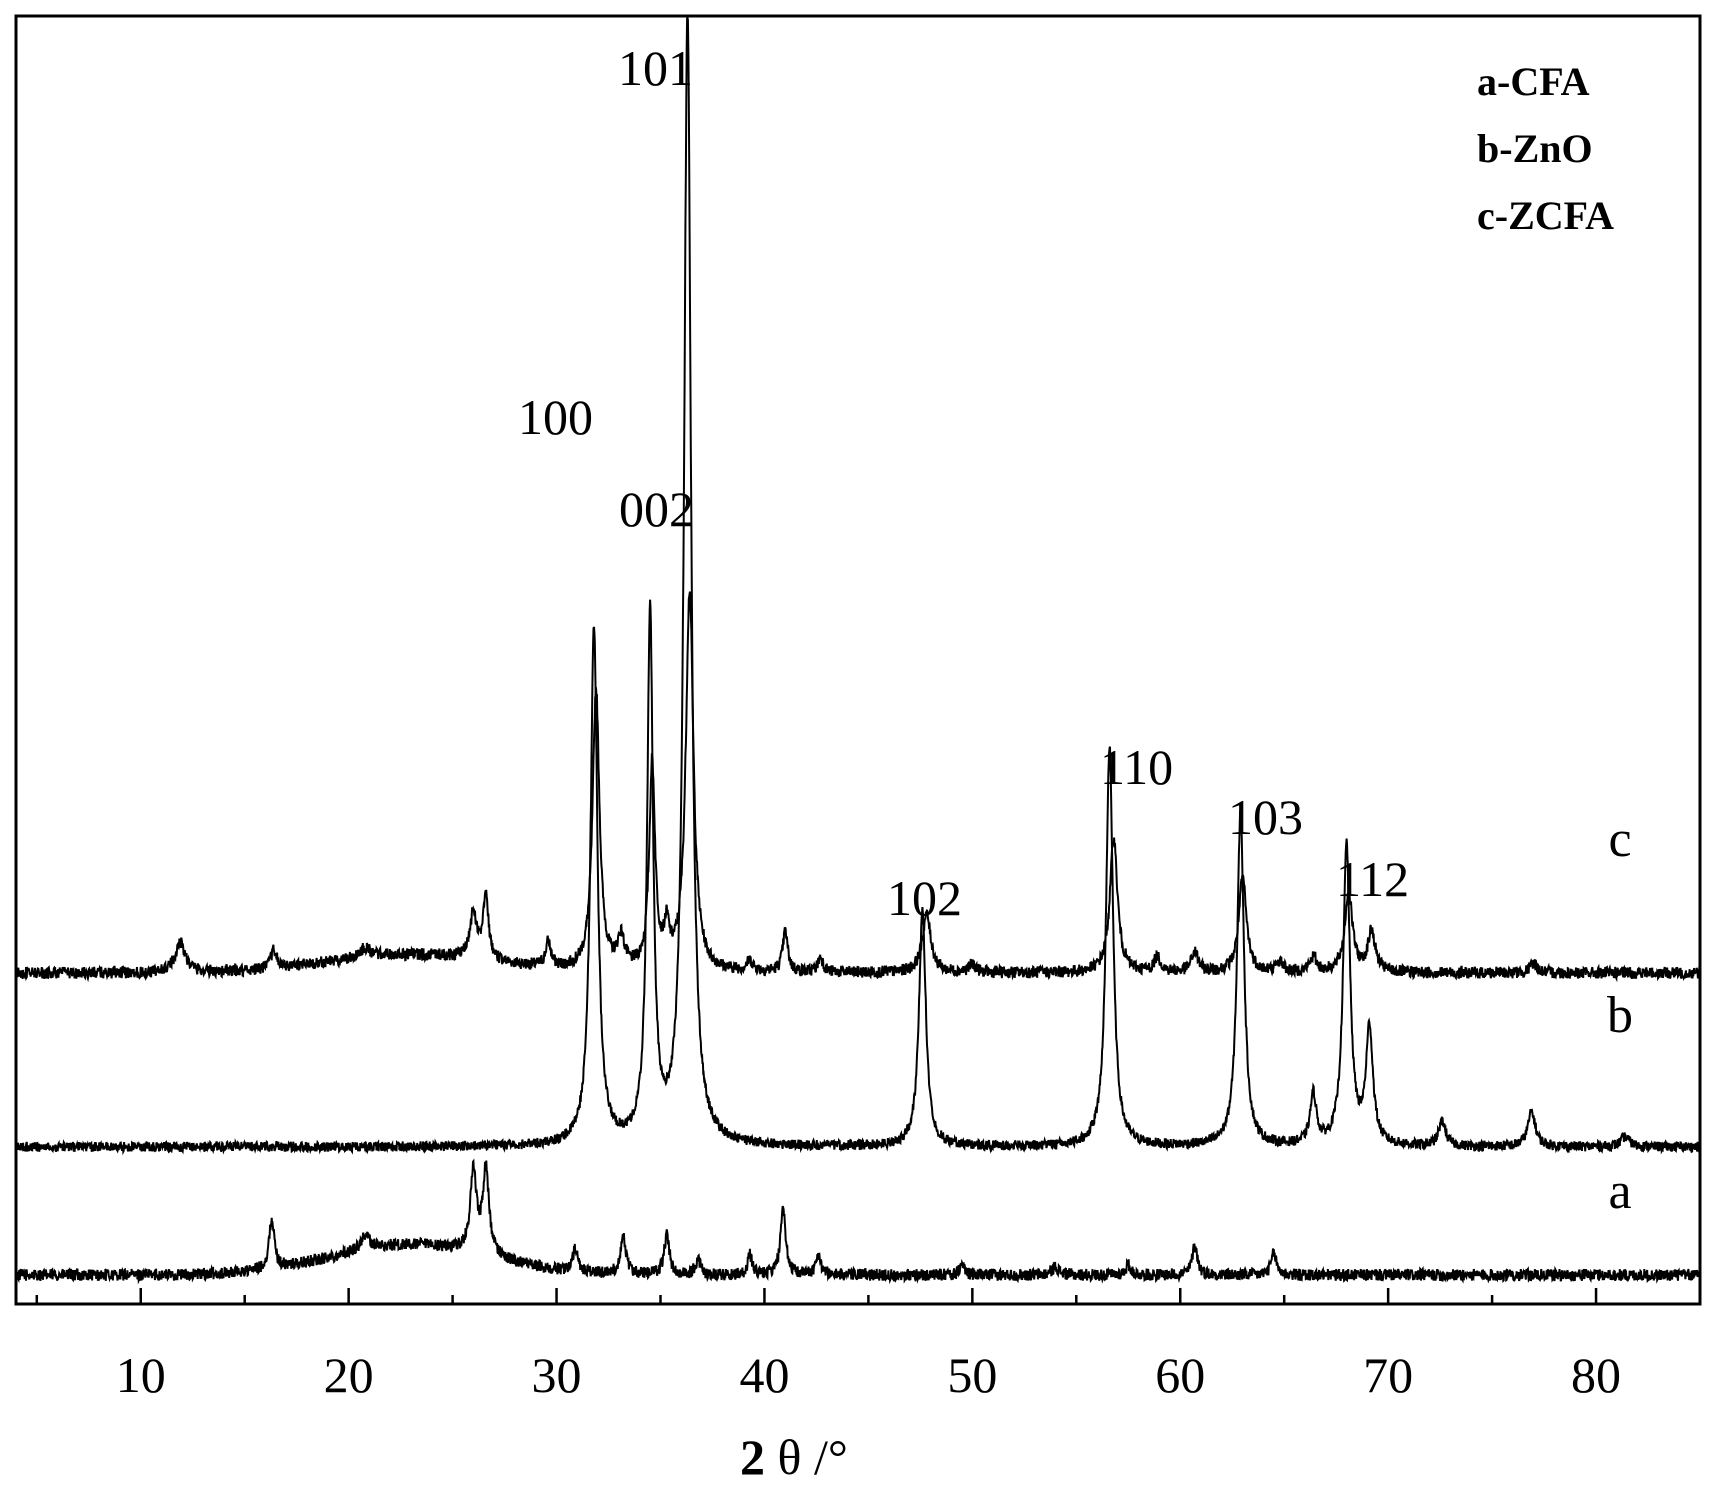  I want to click on x-tick-label-10: 10, so click(141, 1375).